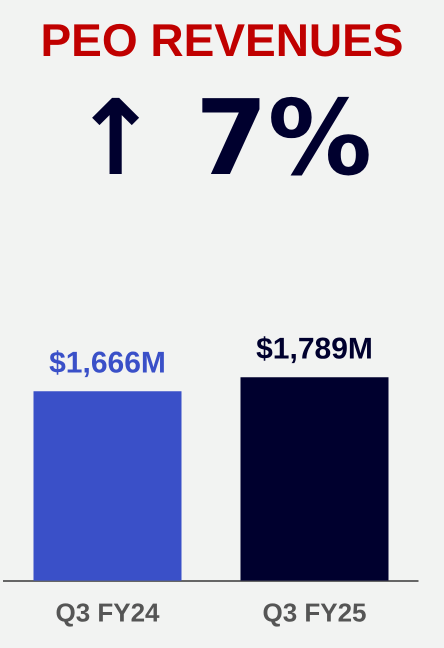 Image resolution: width=444 pixels, height=648 pixels. Describe the element at coordinates (107, 363) in the screenshot. I see `data-label: $1,666M` at that location.